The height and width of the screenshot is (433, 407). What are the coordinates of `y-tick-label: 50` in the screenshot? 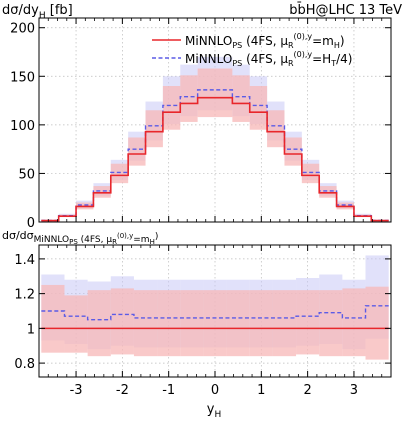 It's located at (26, 174).